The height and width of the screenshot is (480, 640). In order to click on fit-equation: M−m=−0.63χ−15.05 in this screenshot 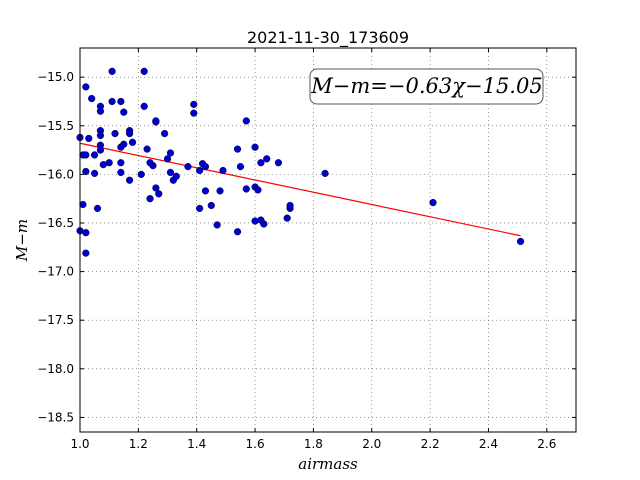, I will do `click(426, 86)`.